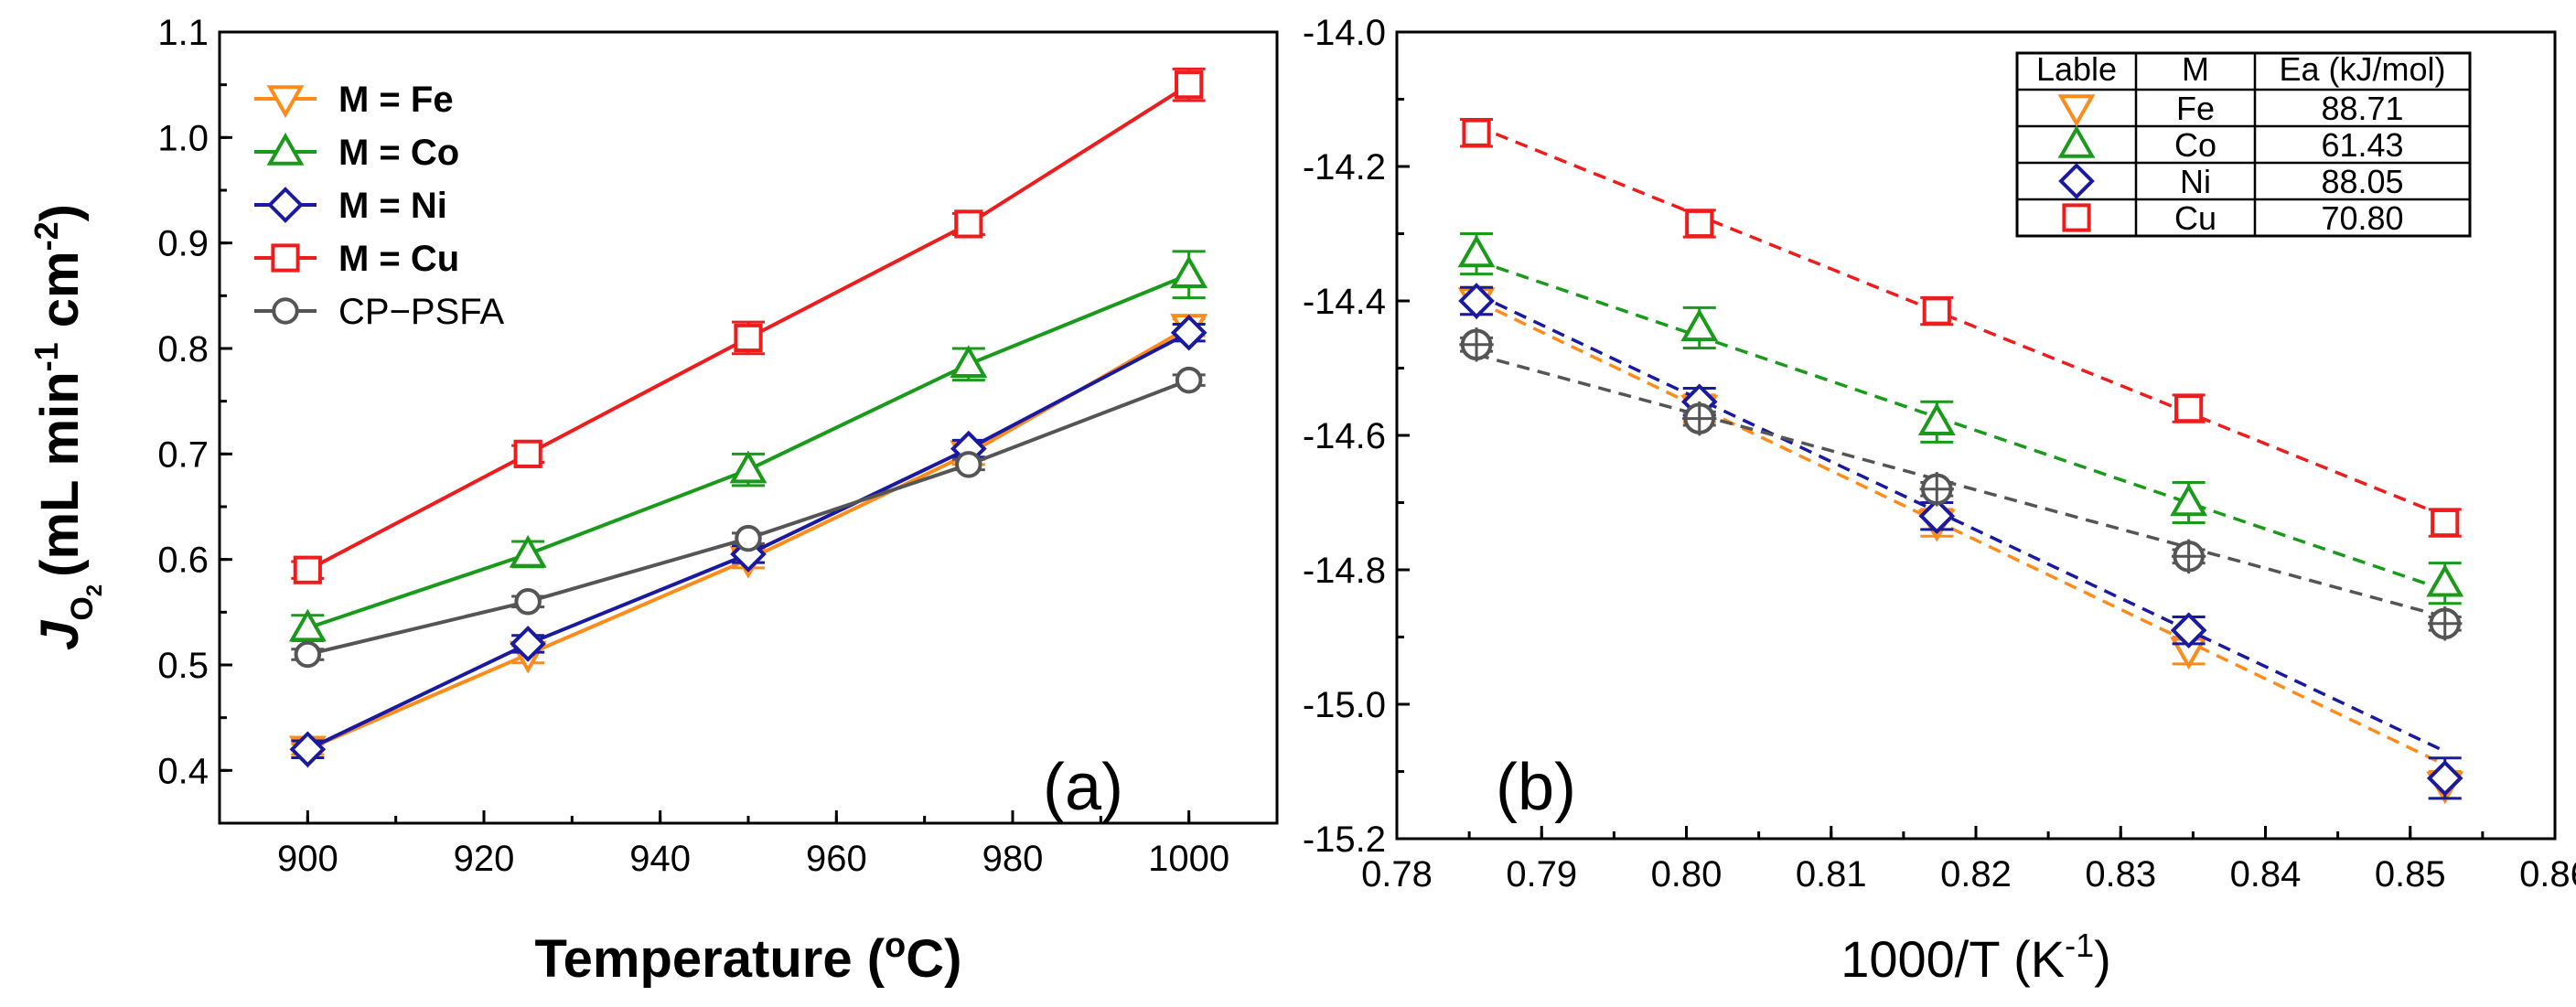 The height and width of the screenshot is (1007, 2576). I want to click on panel-a-label: (a), so click(1083, 787).